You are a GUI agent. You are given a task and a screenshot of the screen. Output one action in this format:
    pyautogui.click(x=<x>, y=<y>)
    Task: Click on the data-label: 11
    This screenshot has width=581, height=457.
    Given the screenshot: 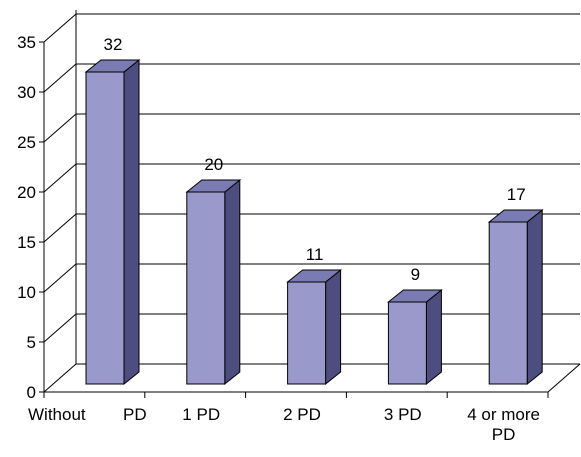 What is the action you would take?
    pyautogui.click(x=315, y=254)
    